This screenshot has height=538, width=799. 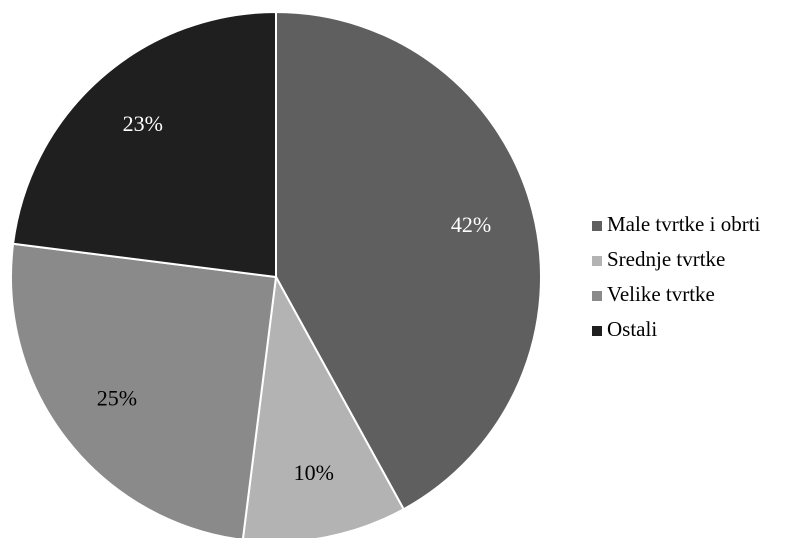 What do you see at coordinates (632, 329) in the screenshot?
I see `legend-label-ostali: Ostali` at bounding box center [632, 329].